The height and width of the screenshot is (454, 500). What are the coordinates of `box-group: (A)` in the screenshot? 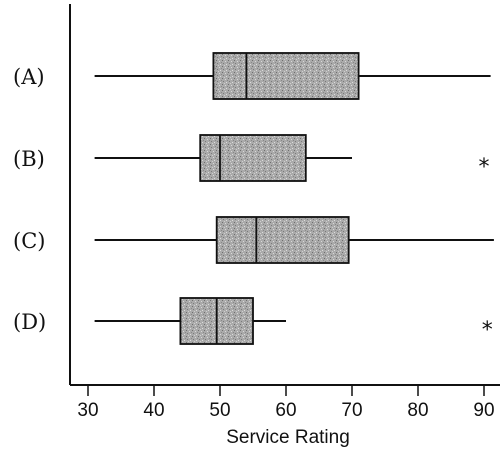 It's located at (252, 76).